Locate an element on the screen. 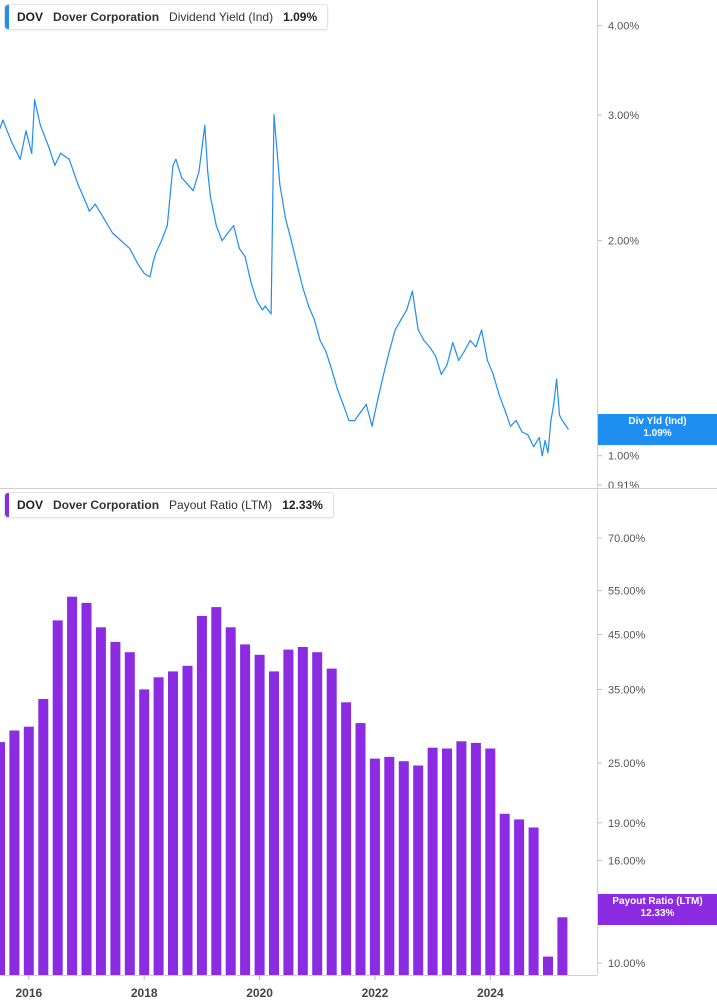 Image resolution: width=717 pixels, height=1005 pixels. dividend-yield-y-tick-label: 2.00% is located at coordinates (623, 242).